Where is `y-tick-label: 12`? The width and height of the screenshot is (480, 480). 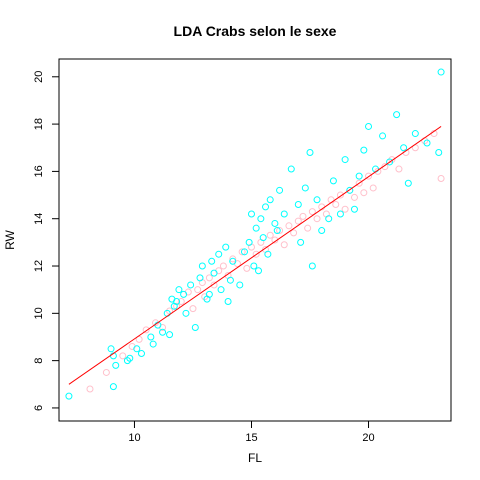 y-tick-label: 12 is located at coordinates (39, 266).